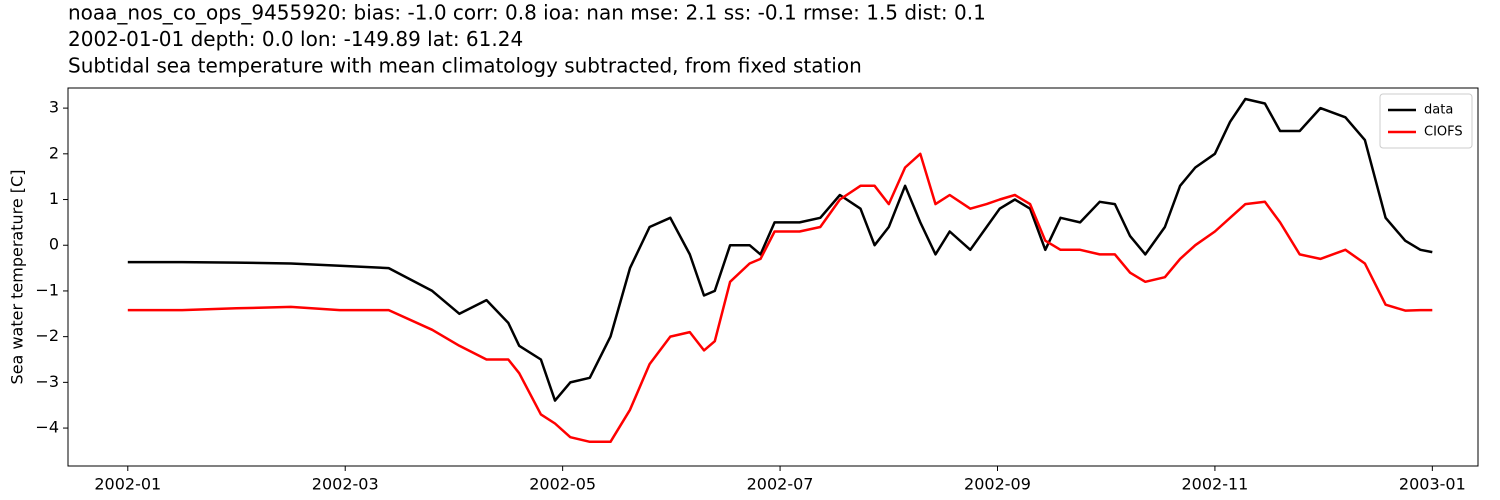 This screenshot has height=500, width=1500. I want to click on x-tick-label: 2002-09, so click(997, 484).